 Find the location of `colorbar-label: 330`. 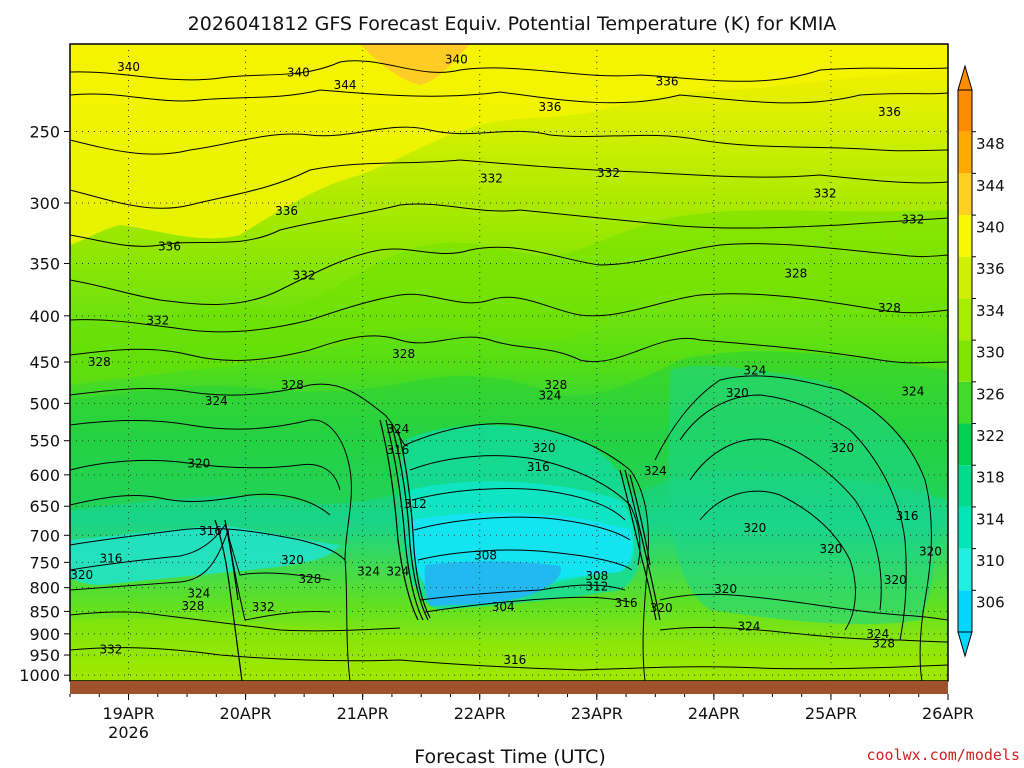

colorbar-label: 330 is located at coordinates (990, 353).